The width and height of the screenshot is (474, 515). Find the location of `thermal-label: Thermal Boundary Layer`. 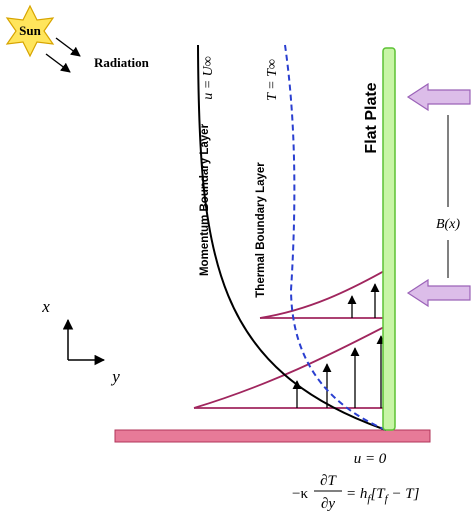

thermal-label: Thermal Boundary Layer is located at coordinates (261, 230).